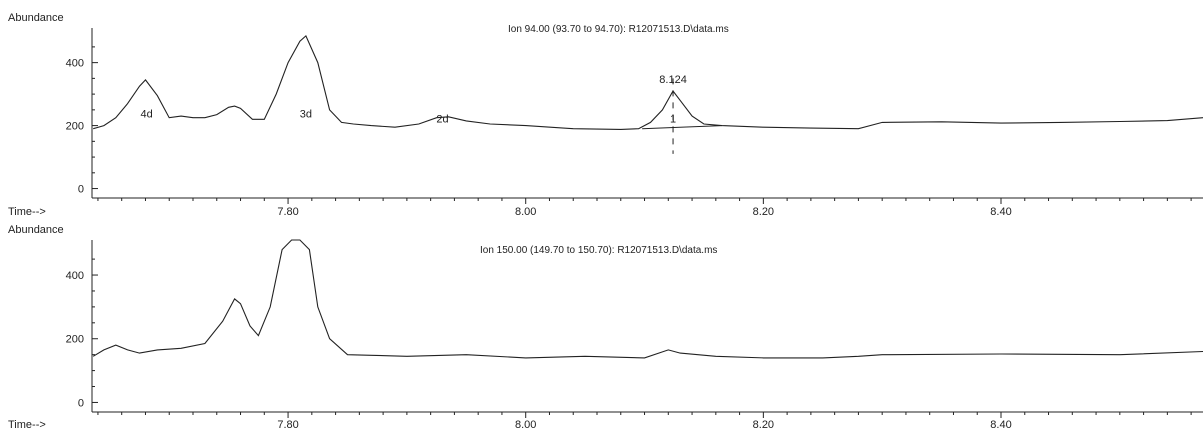 The width and height of the screenshot is (1203, 433). What do you see at coordinates (147, 115) in the screenshot?
I see `panel-ion-94-peak-label: 4d` at bounding box center [147, 115].